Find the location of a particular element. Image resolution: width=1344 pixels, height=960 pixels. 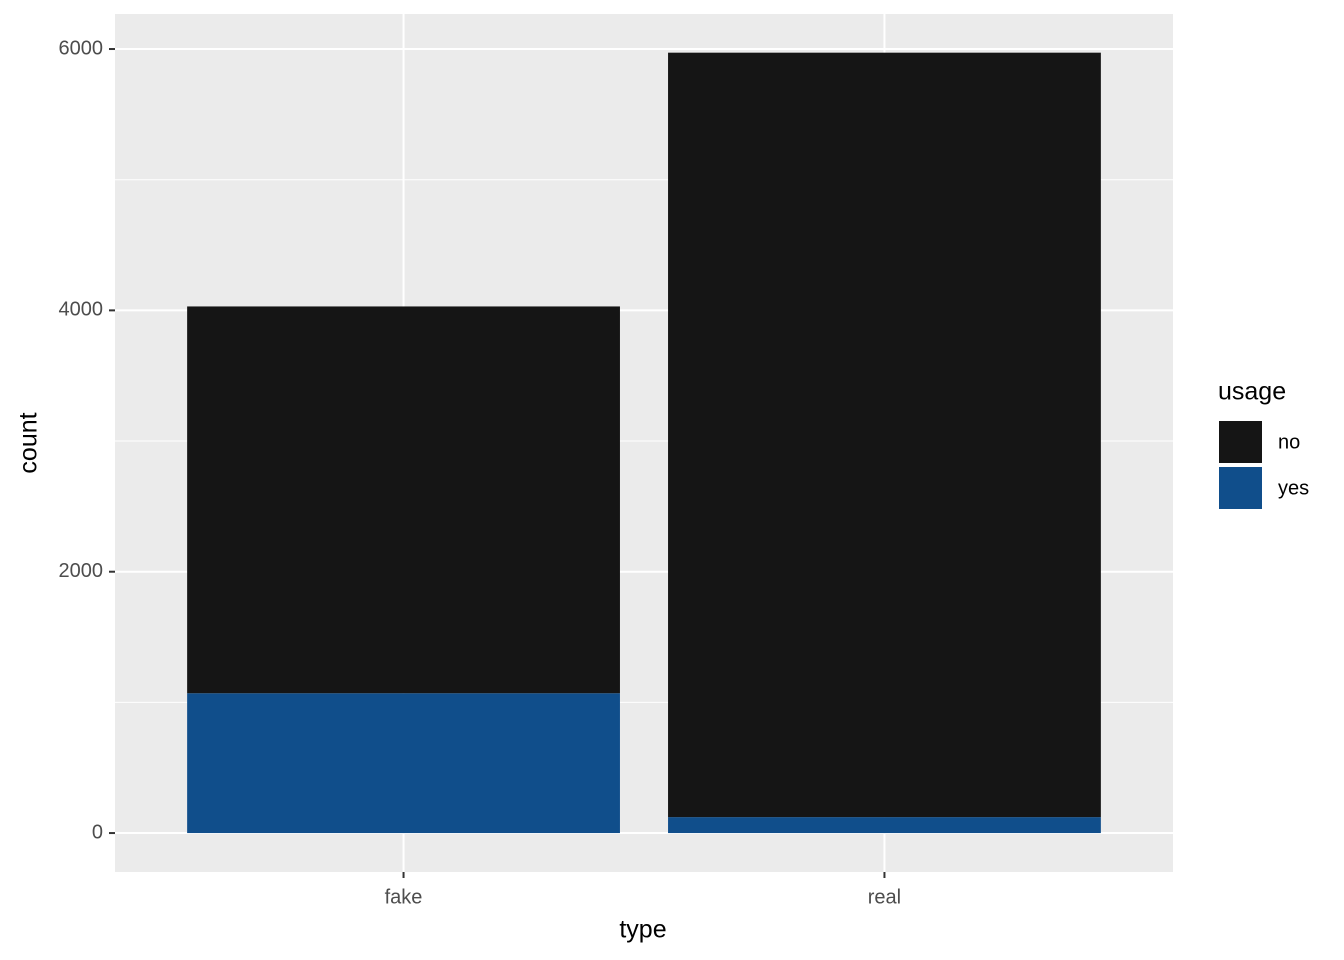

legend-label: no is located at coordinates (1289, 442).